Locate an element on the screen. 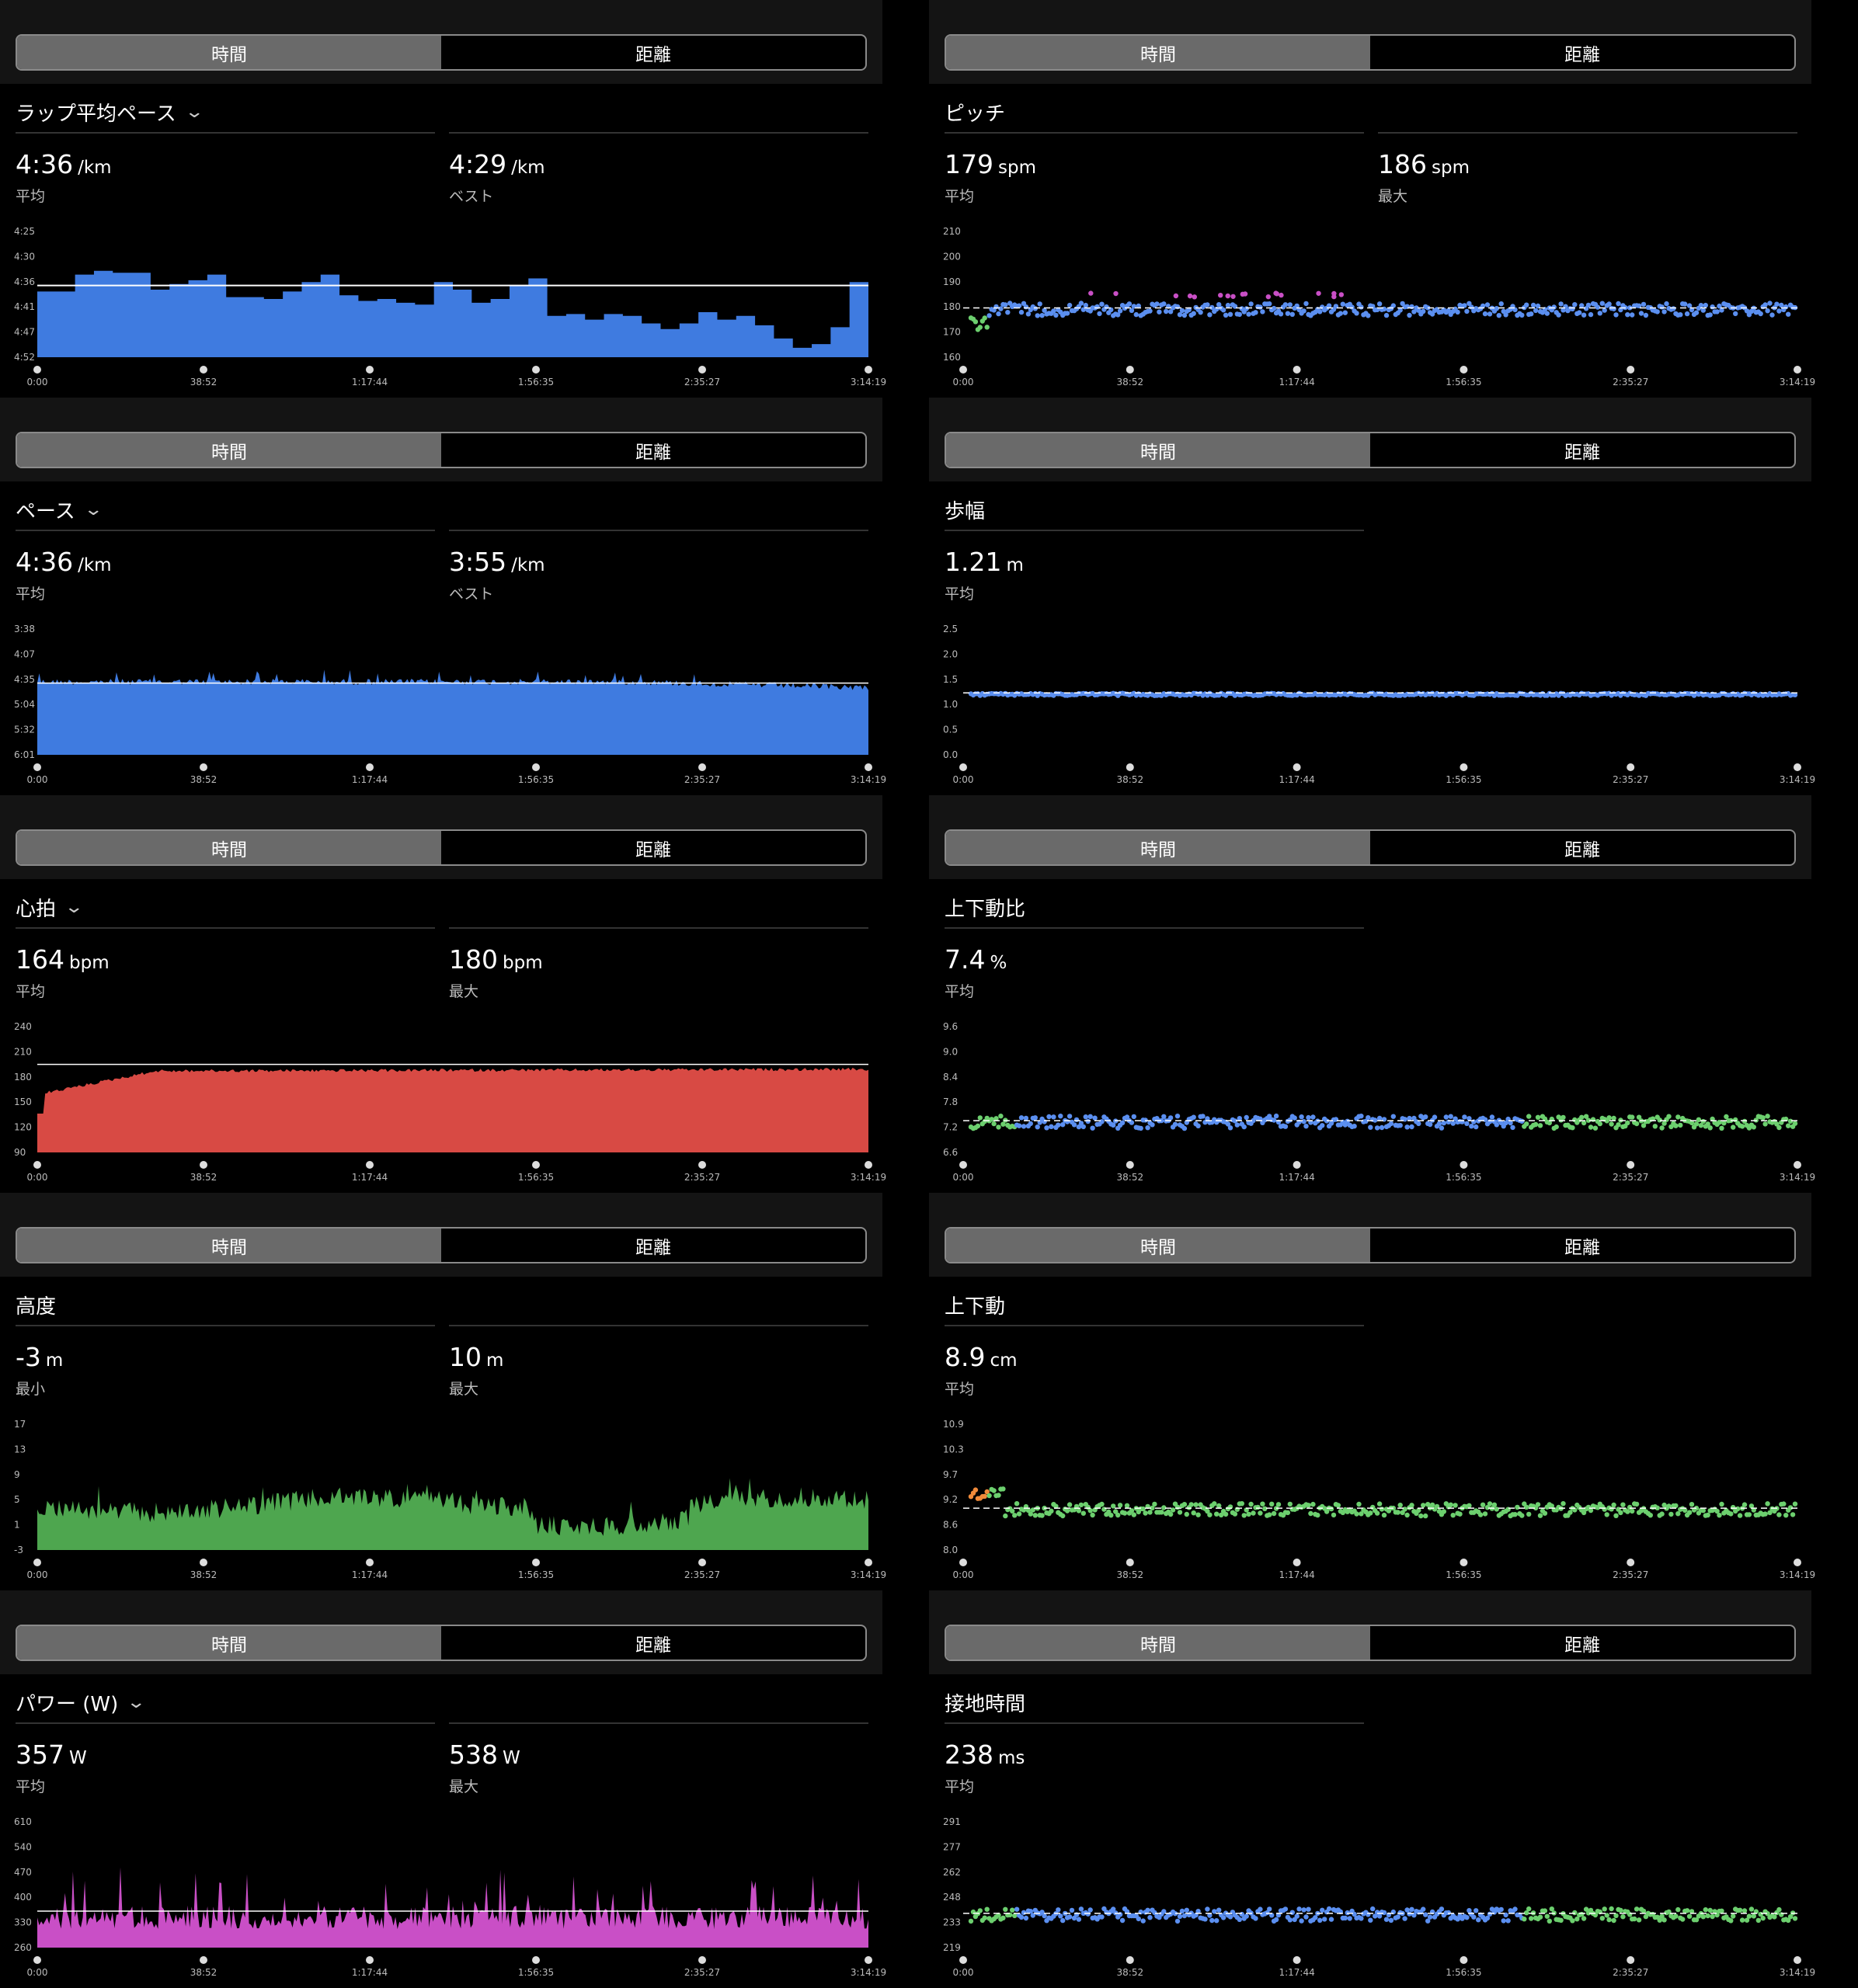 This screenshot has height=1988, width=1858. lap-pace-title: ラップ平均ペース ⌄ is located at coordinates (110, 112).